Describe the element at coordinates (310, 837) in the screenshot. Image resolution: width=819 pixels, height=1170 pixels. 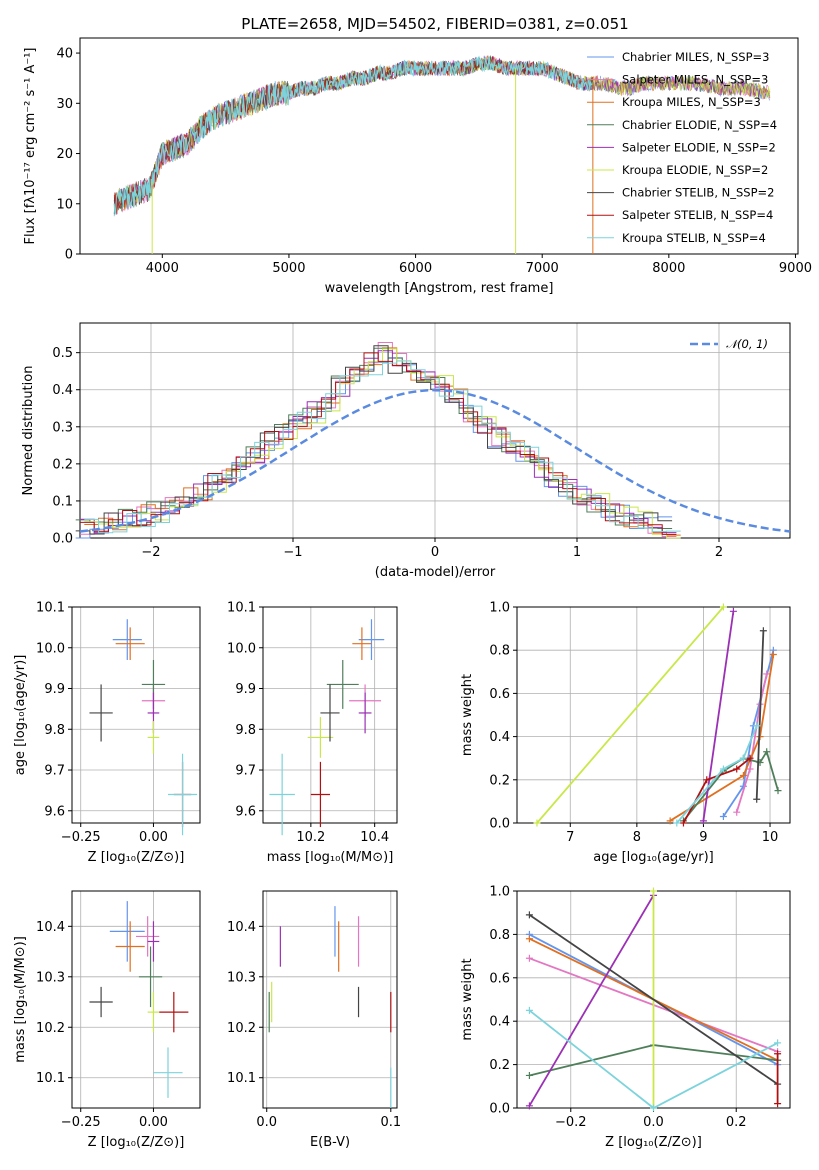
I see `mass-age-xtick-label: 10.2` at that location.